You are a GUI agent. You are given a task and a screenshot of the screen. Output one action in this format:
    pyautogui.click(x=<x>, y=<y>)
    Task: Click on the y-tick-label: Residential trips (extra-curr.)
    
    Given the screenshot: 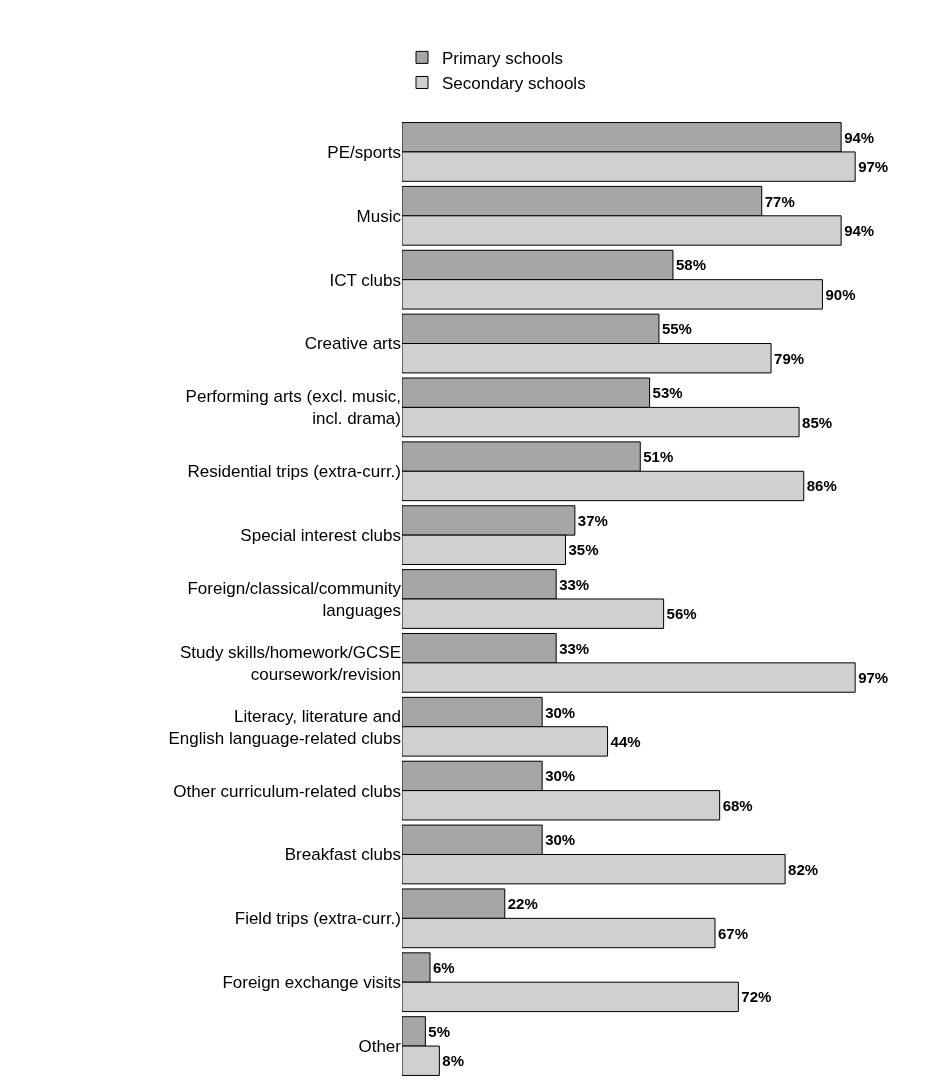 What is the action you would take?
    pyautogui.click(x=294, y=472)
    